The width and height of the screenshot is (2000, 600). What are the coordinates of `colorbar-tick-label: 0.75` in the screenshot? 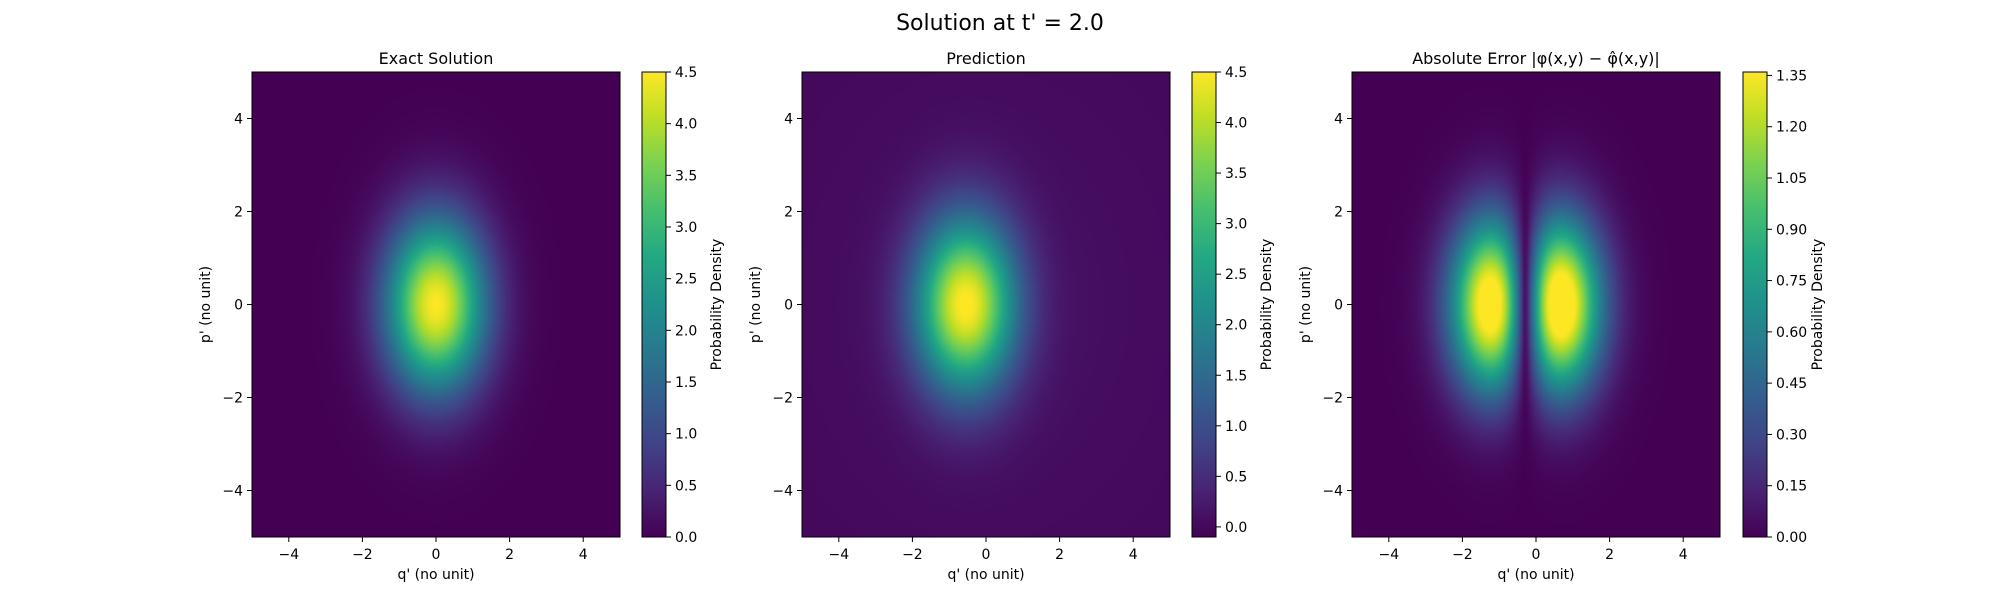 It's located at (1791, 282).